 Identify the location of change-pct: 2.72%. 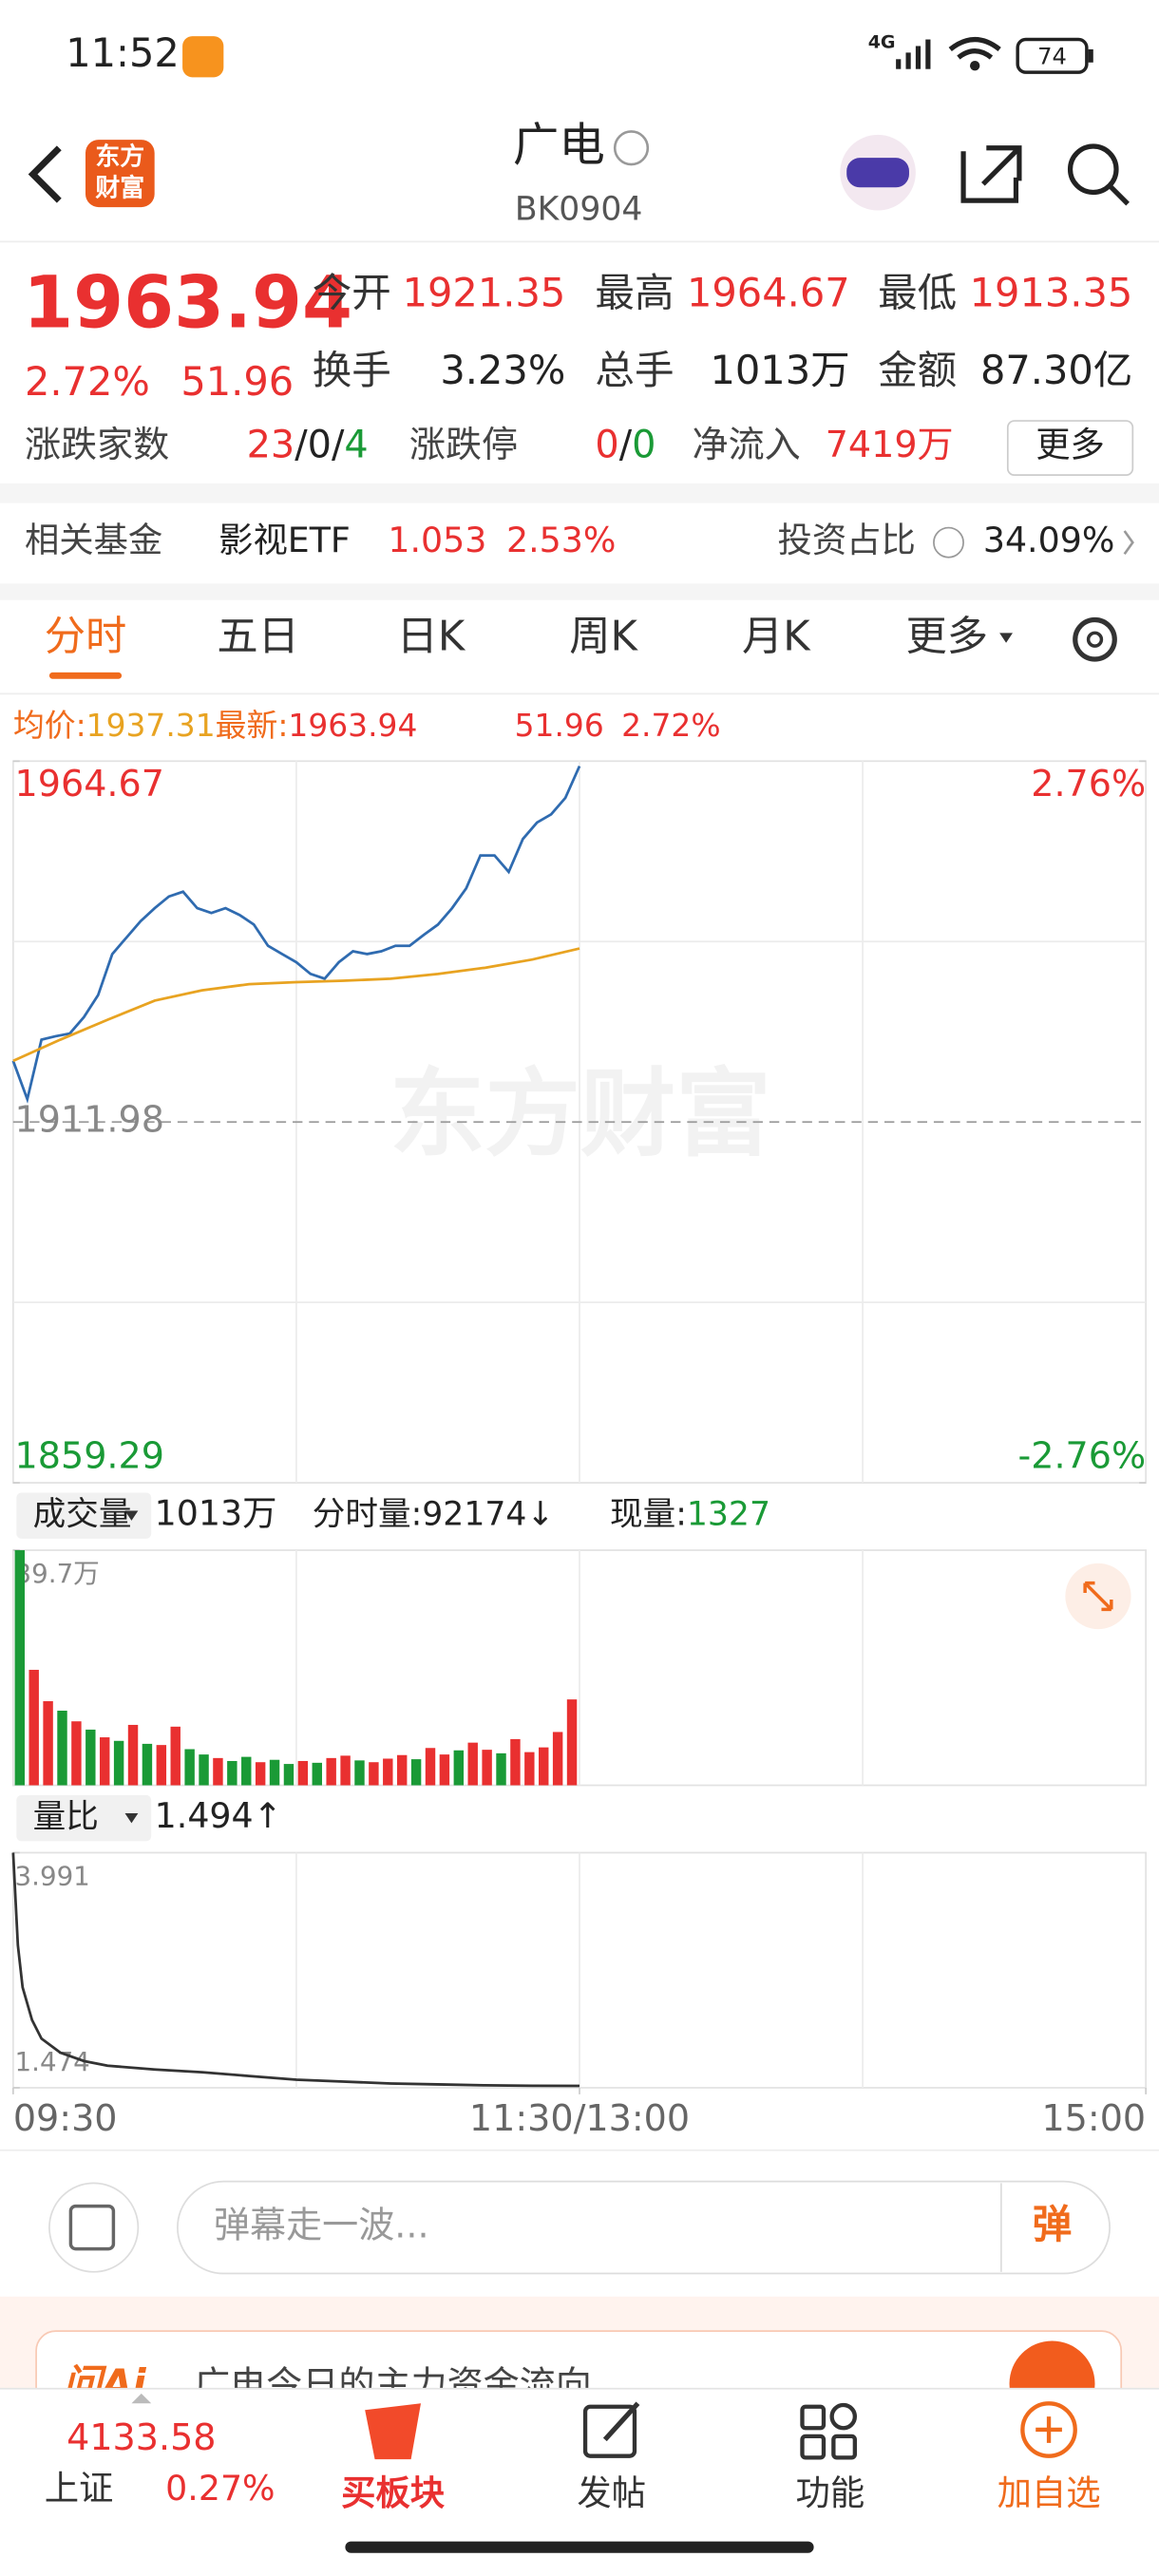
(87, 381).